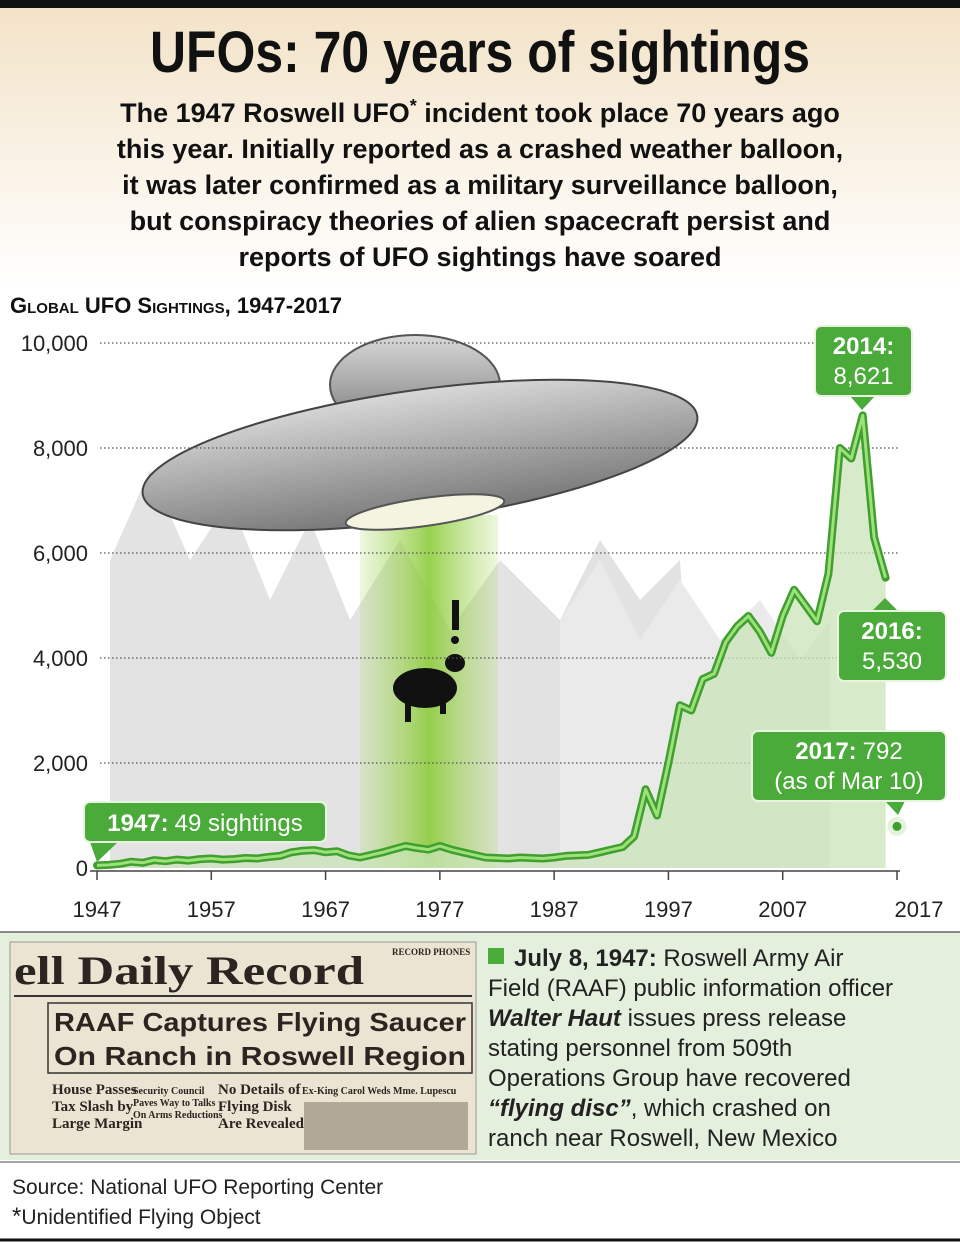 The height and width of the screenshot is (1242, 960). What do you see at coordinates (97, 1124) in the screenshot?
I see `story-headline: Large Margin` at bounding box center [97, 1124].